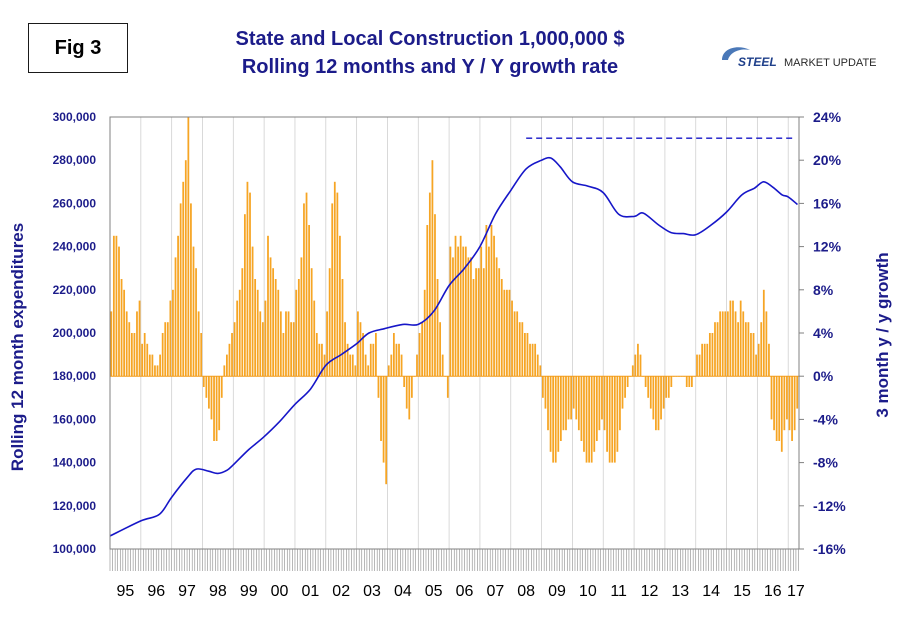  What do you see at coordinates (454, 560) in the screenshot?
I see `x-axis-tick-marks` at bounding box center [454, 560].